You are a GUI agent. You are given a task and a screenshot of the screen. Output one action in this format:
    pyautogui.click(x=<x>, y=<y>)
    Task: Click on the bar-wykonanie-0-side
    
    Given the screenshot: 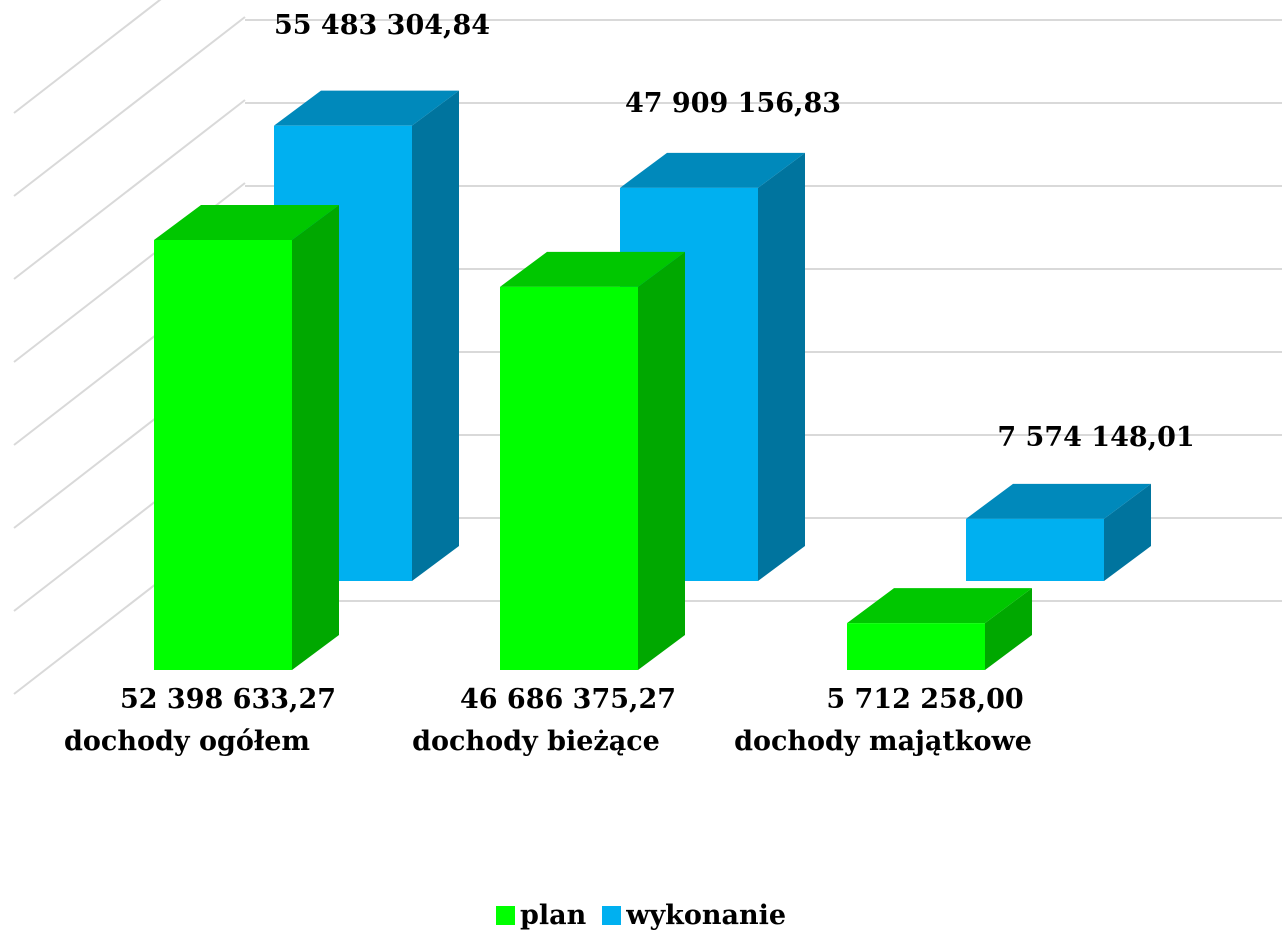 What is the action you would take?
    pyautogui.click(x=435, y=336)
    